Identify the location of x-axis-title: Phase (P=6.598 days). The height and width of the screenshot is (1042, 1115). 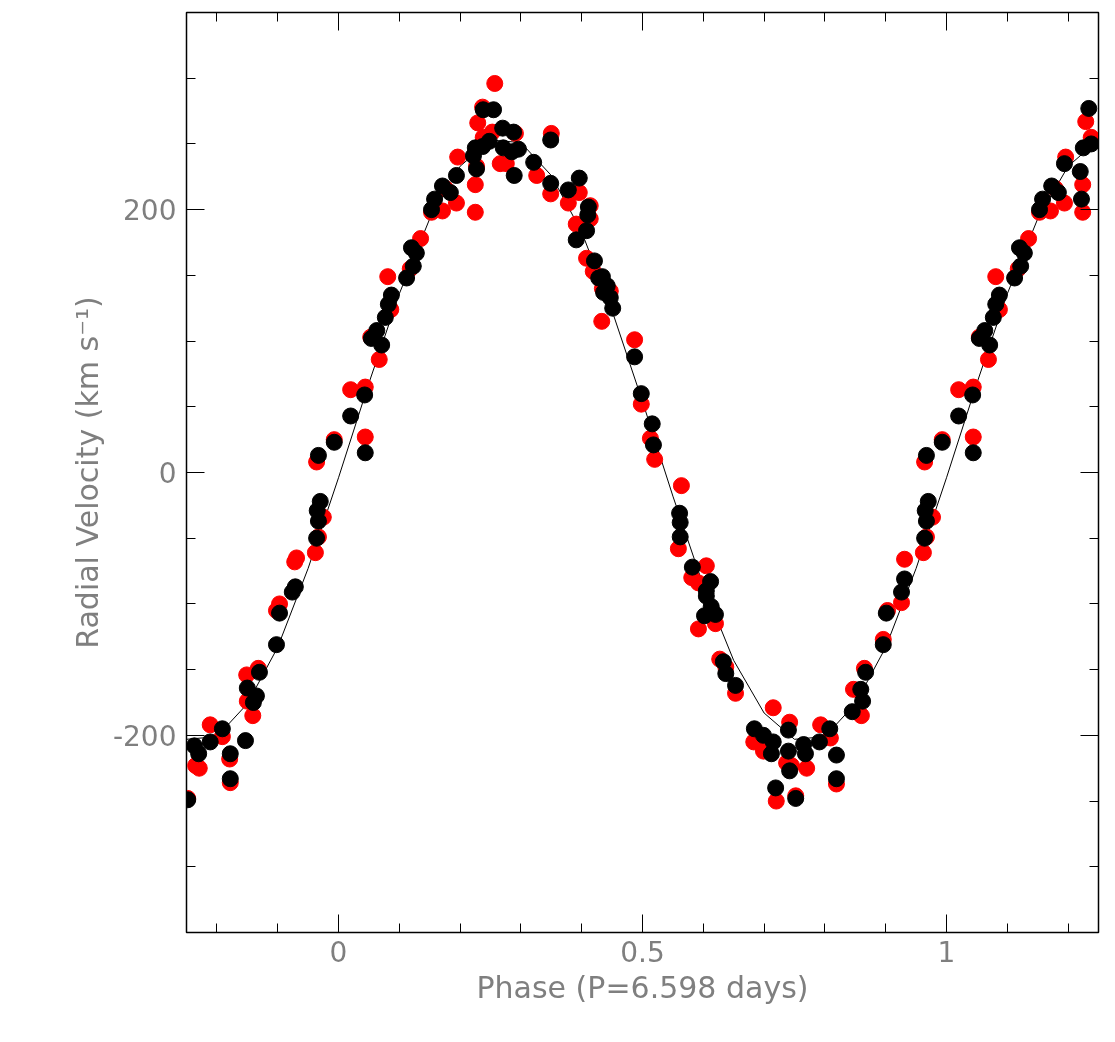
(642, 987).